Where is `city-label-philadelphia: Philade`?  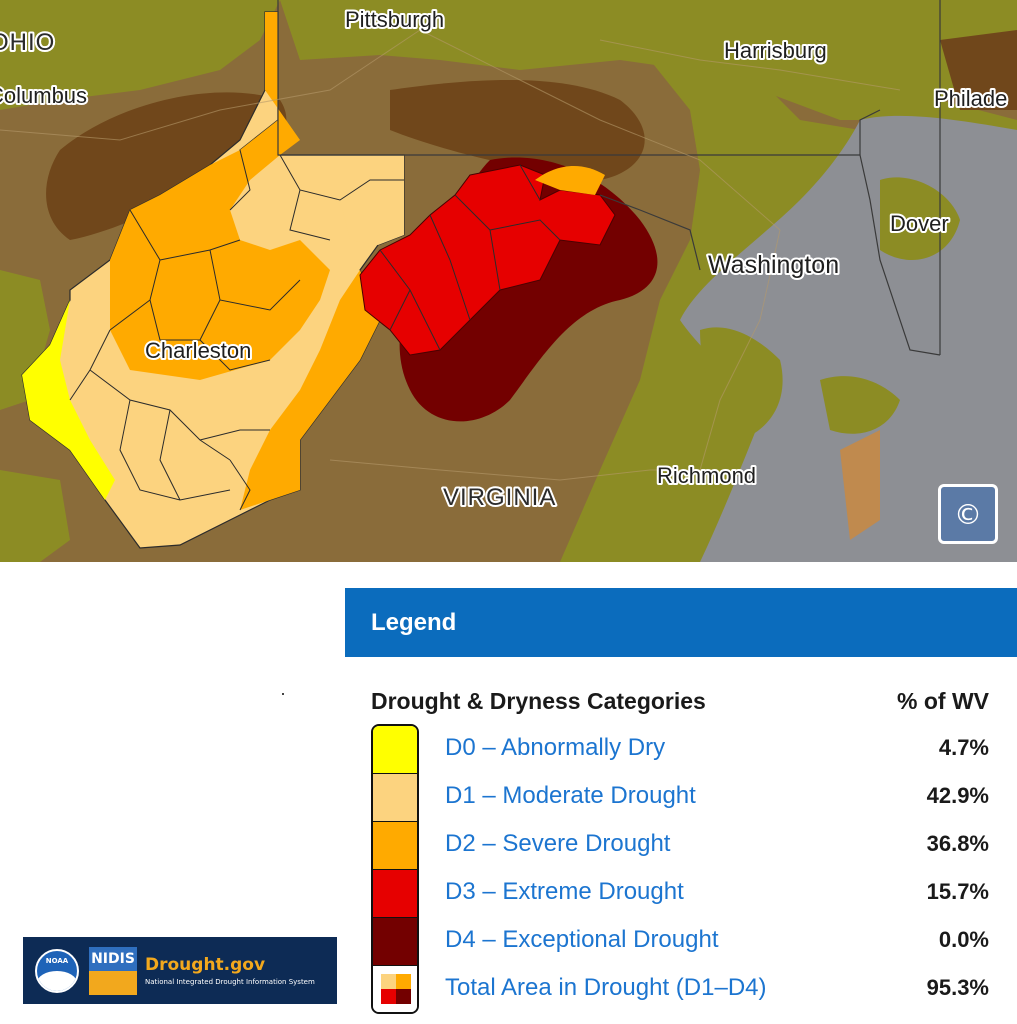
city-label-philadelphia: Philade is located at coordinates (970, 98).